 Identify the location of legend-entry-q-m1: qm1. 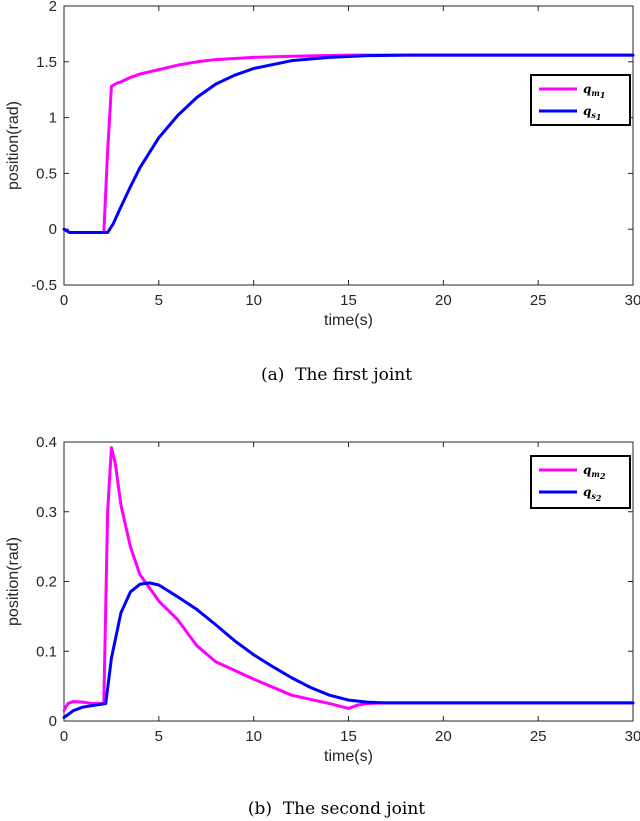
(594, 91).